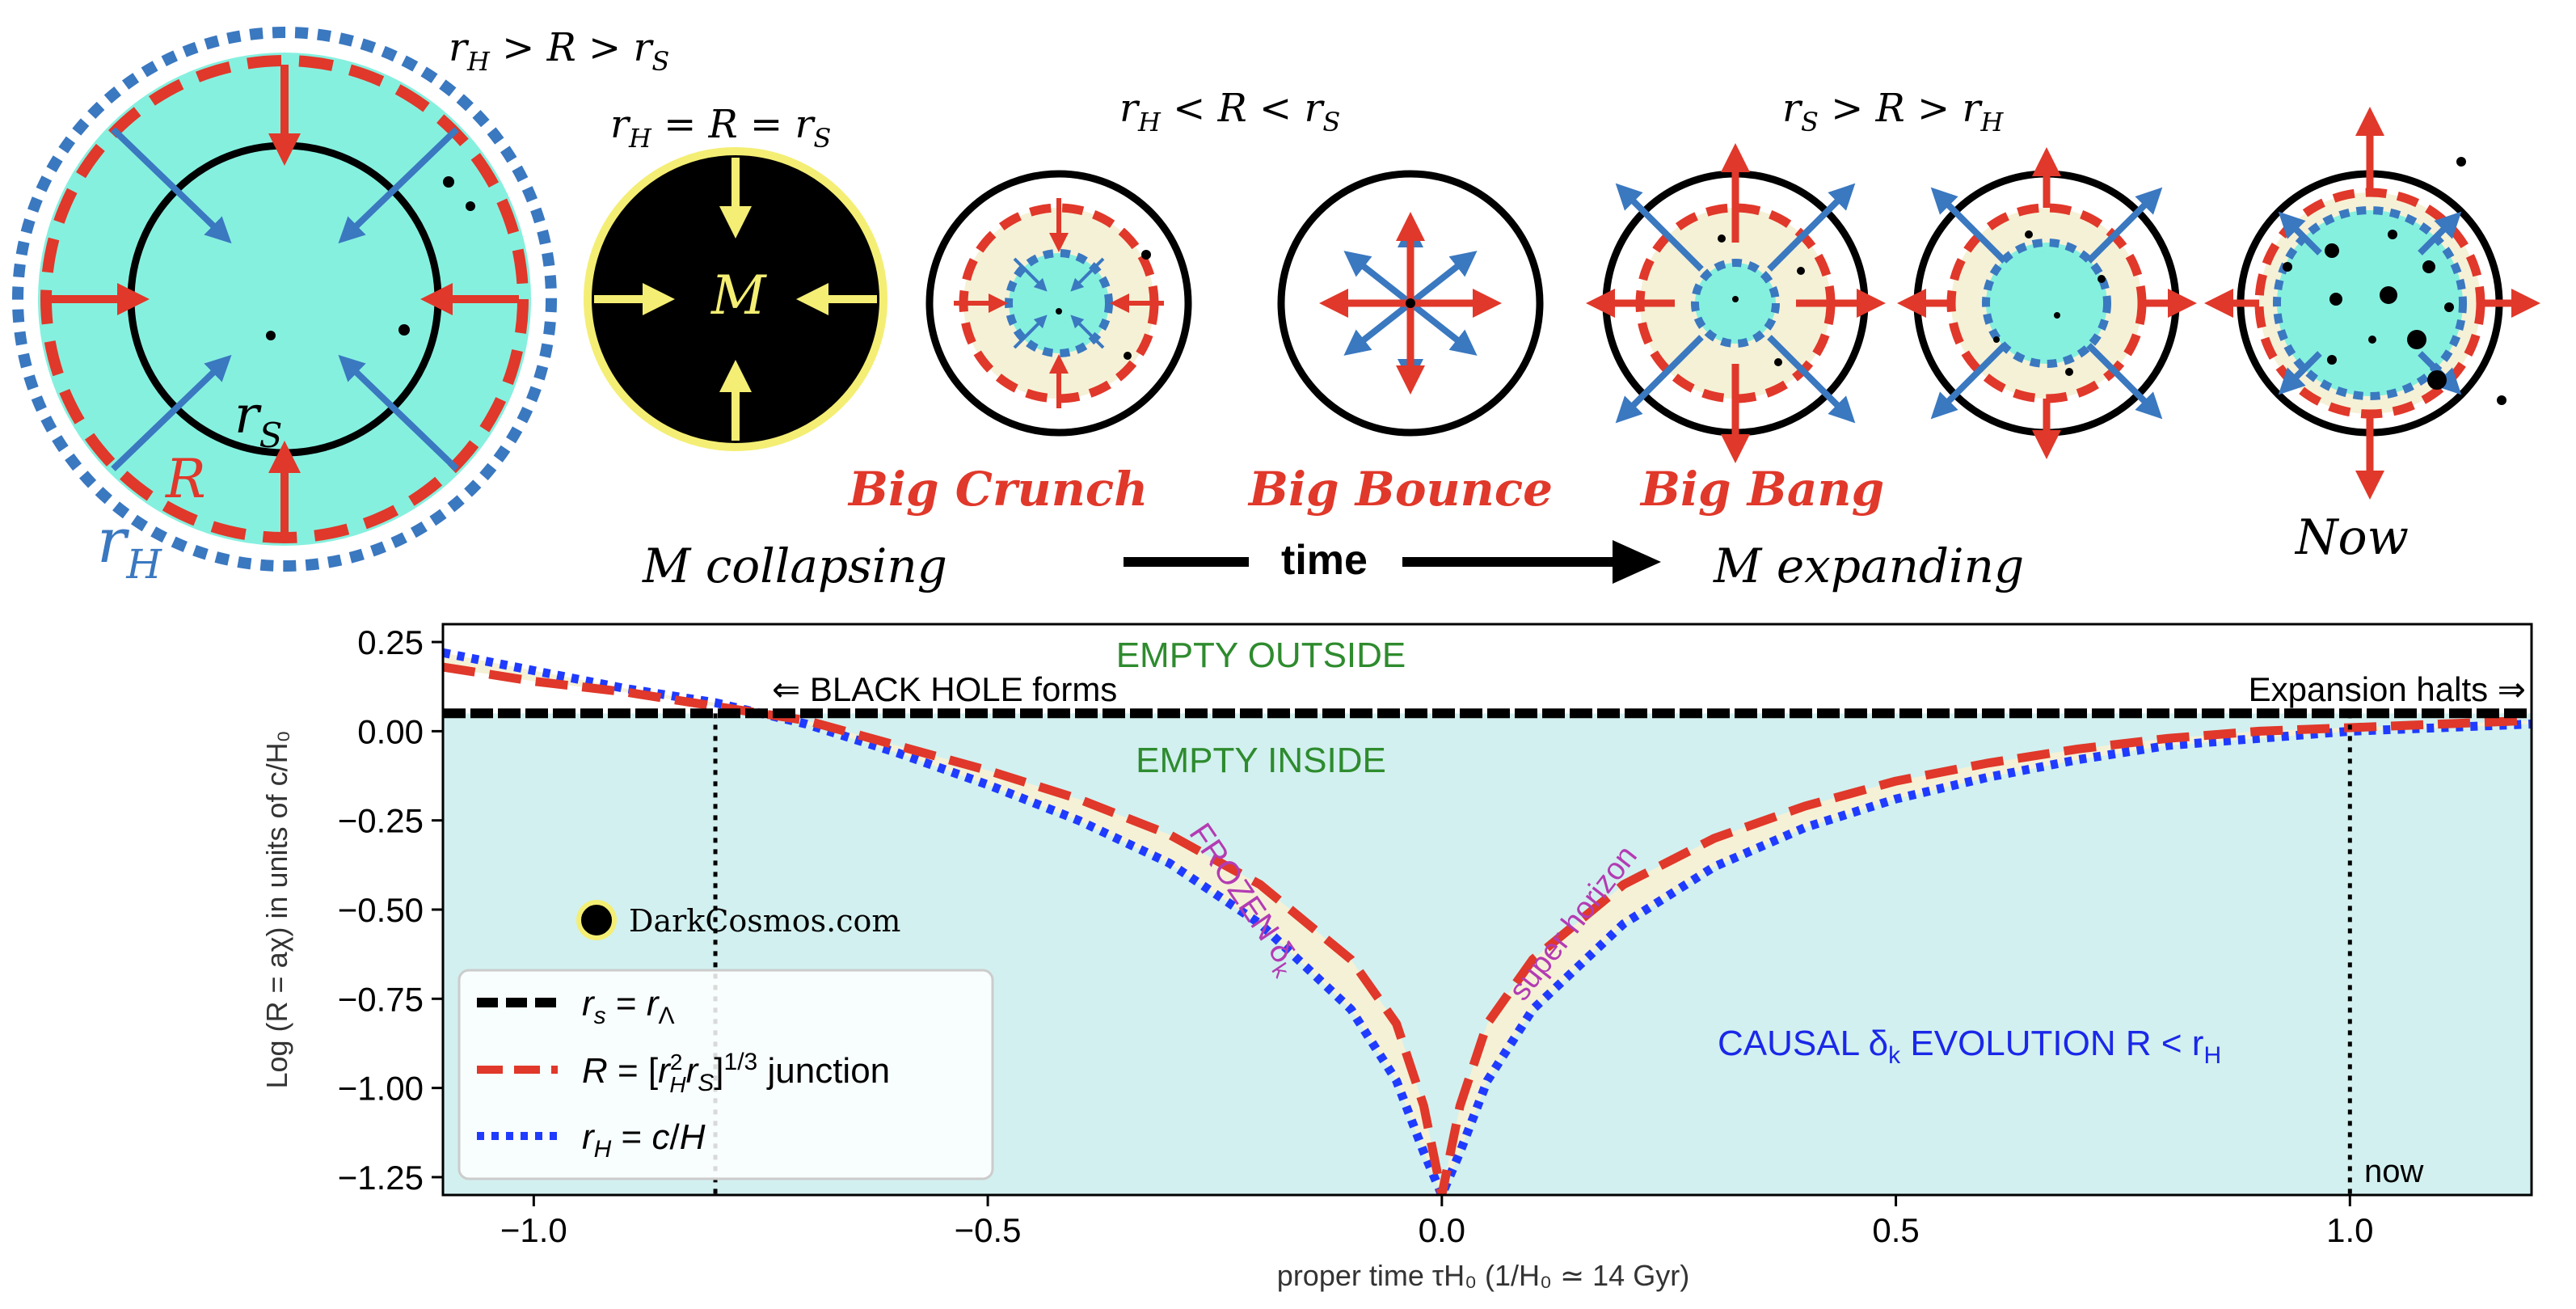  I want to click on matter-dots, so click(370, 258).